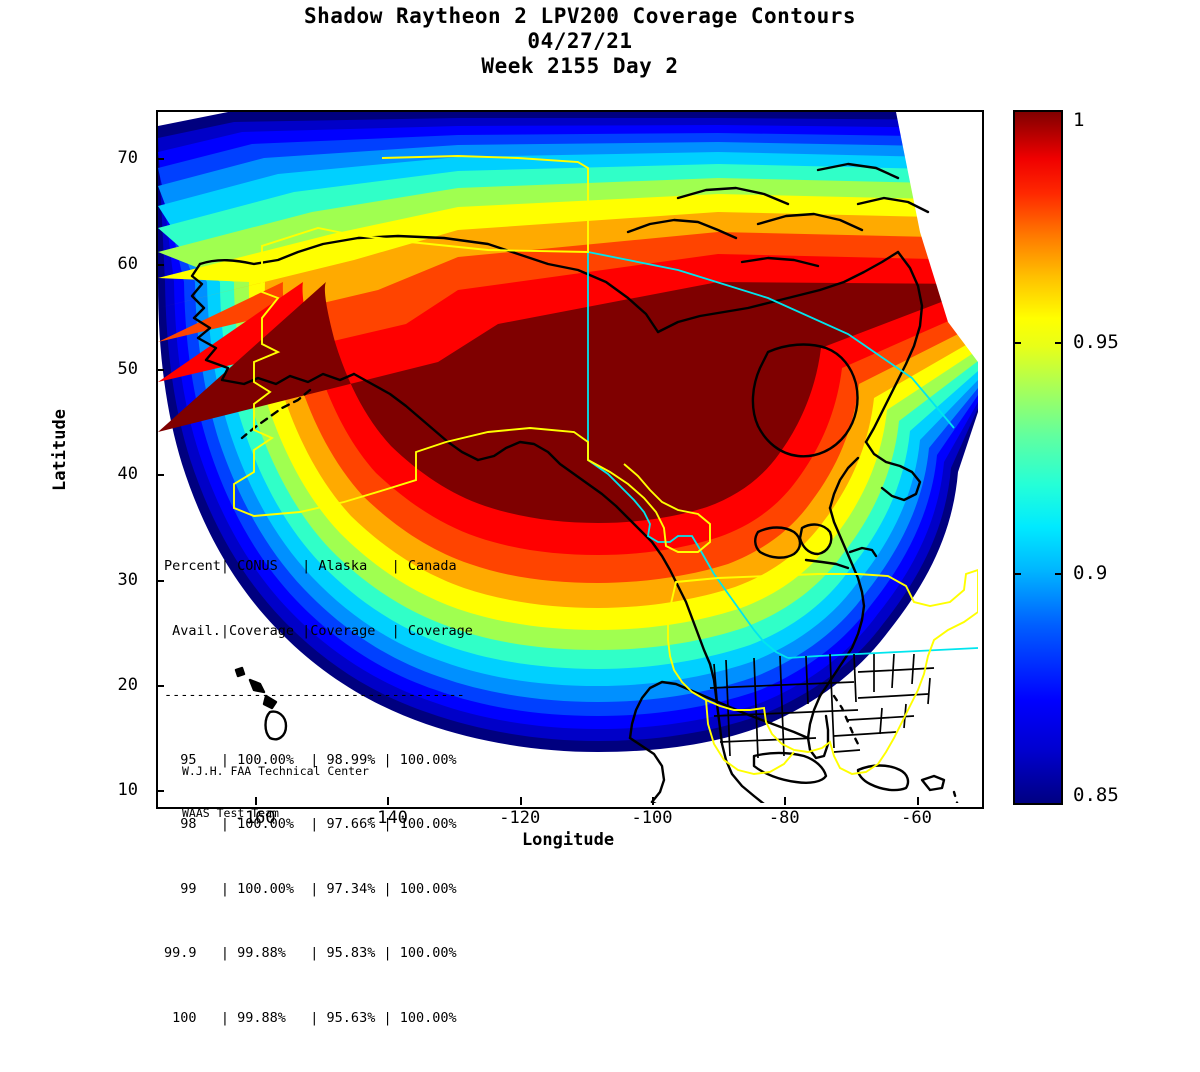 The width and height of the screenshot is (1200, 1072). What do you see at coordinates (472, 354) in the screenshot?
I see `service-volume-alaska` at bounding box center [472, 354].